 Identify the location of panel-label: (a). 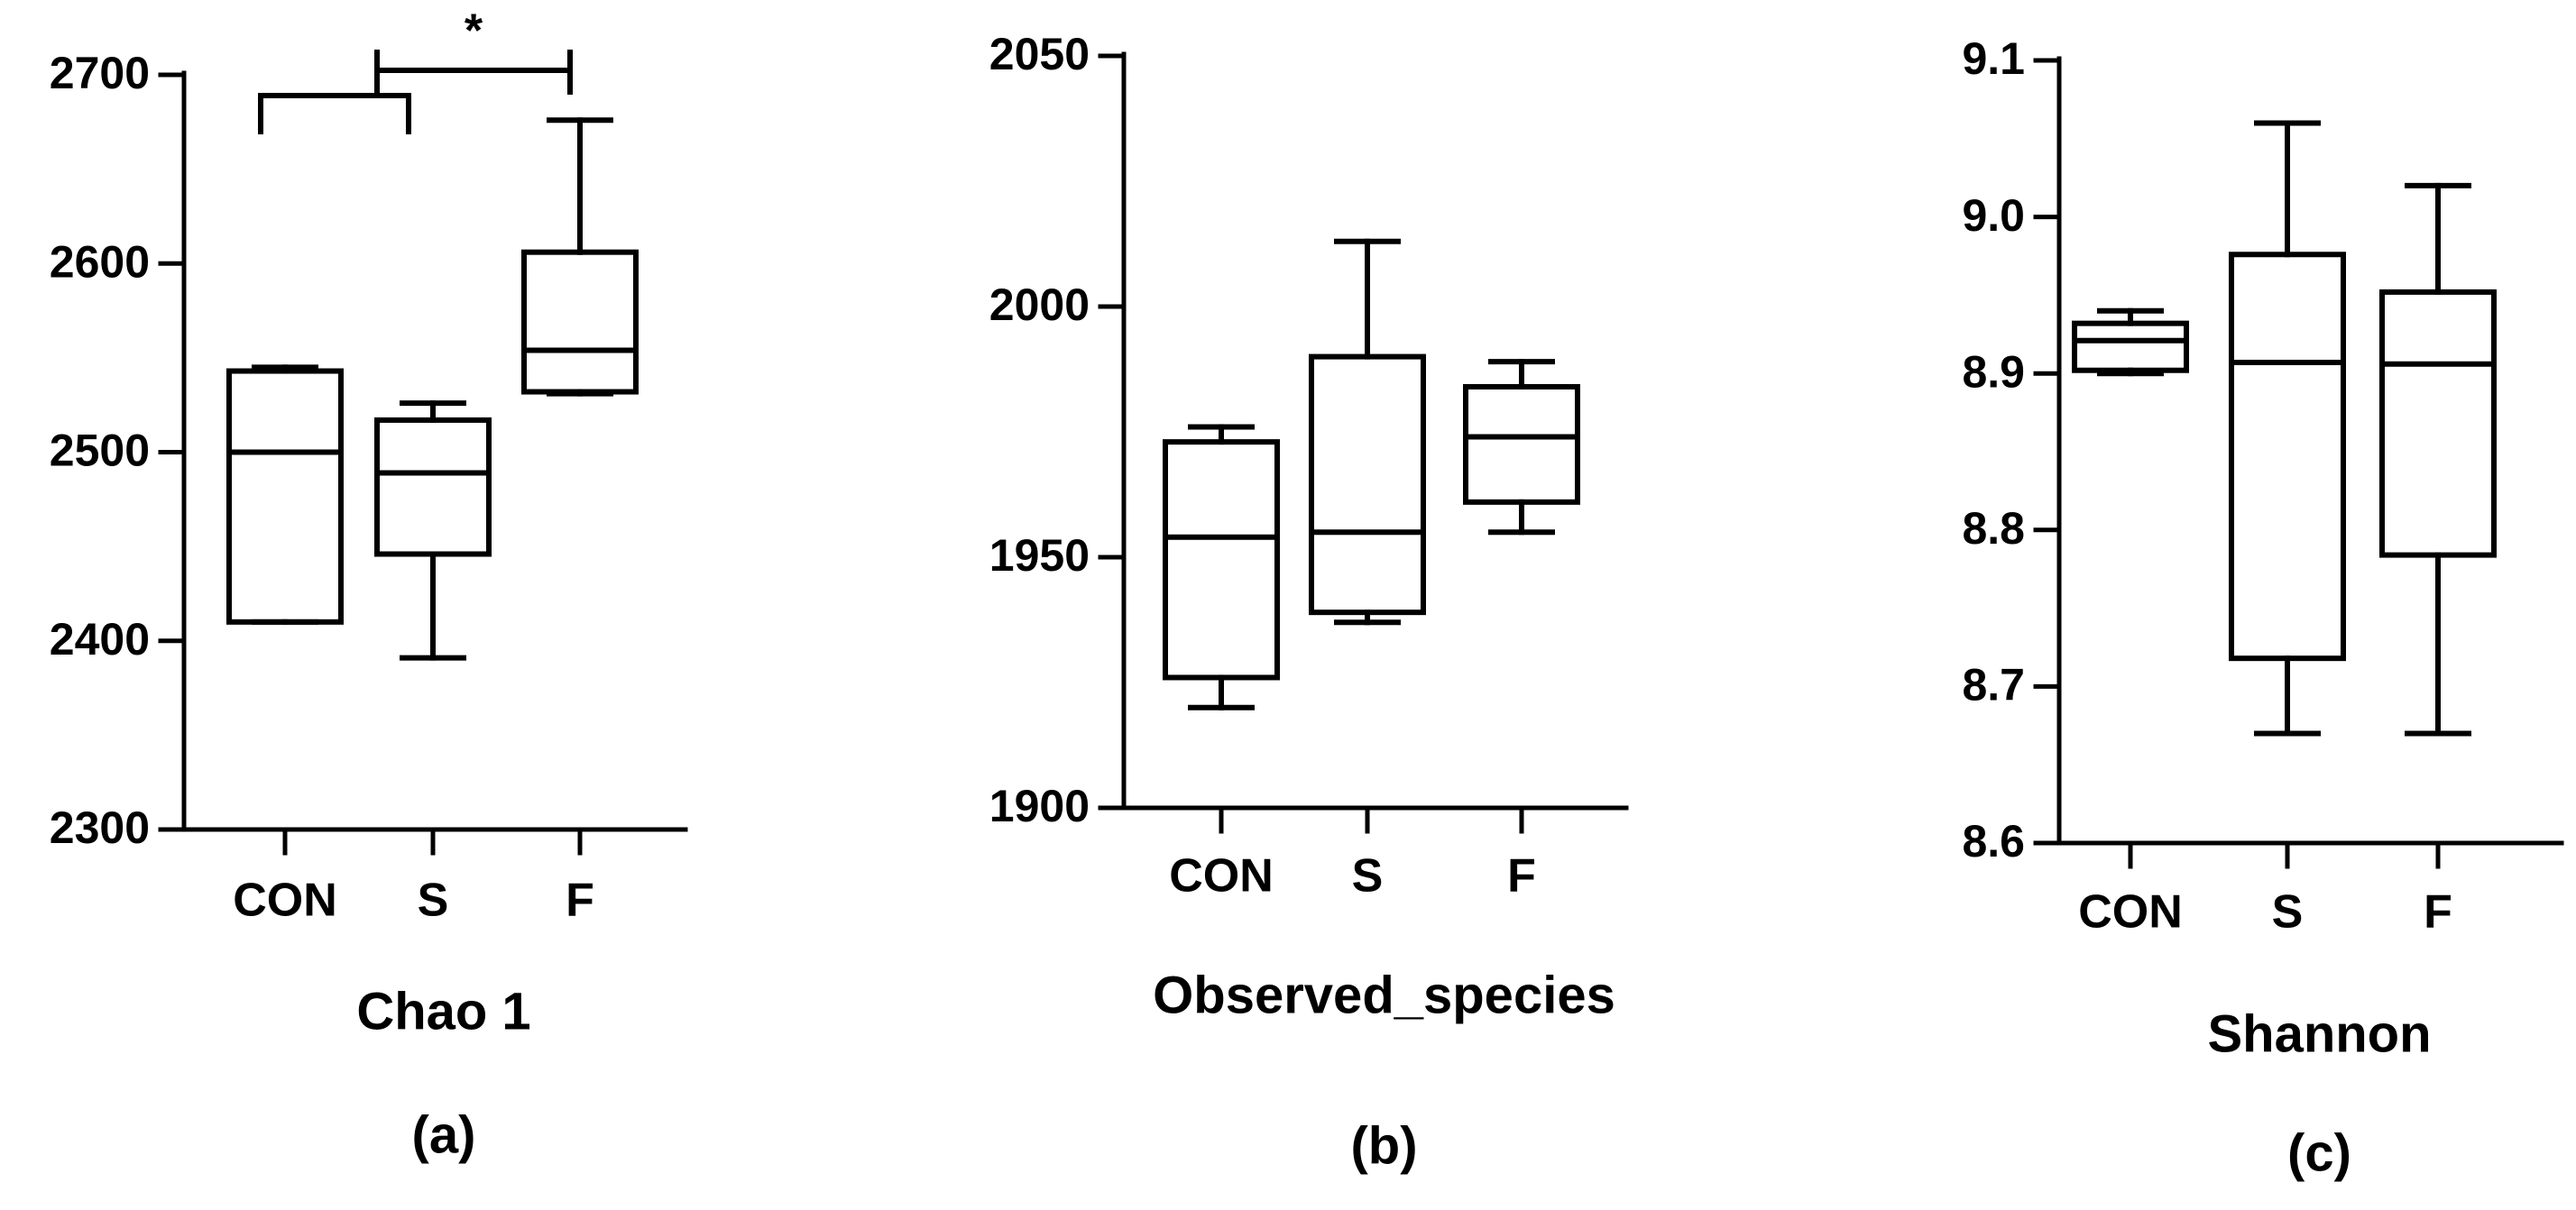
(444, 1134).